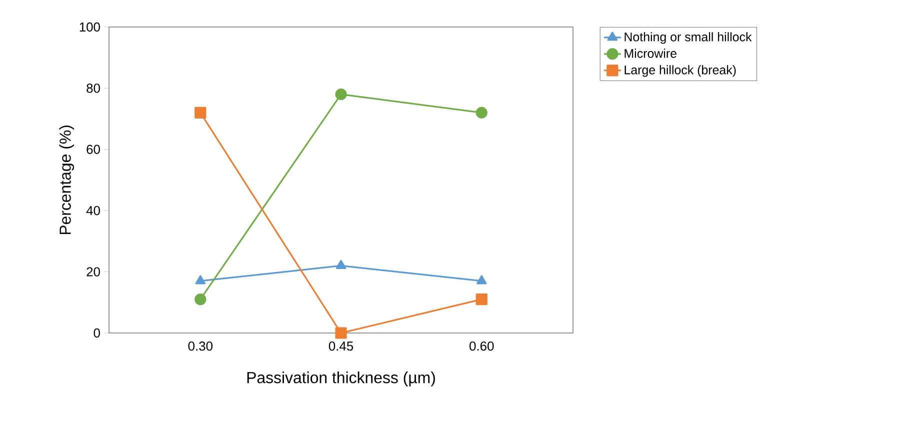 Image resolution: width=920 pixels, height=430 pixels. Describe the element at coordinates (93, 149) in the screenshot. I see `y-tick-label: 60` at that location.